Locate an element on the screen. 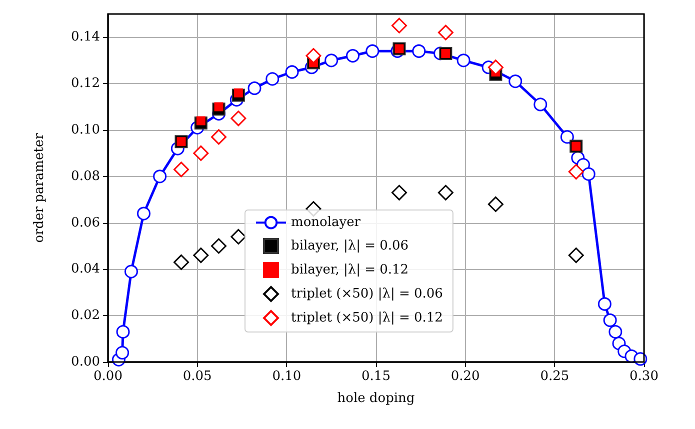 The width and height of the screenshot is (695, 429). x-tick-label: 0.25 is located at coordinates (555, 376).